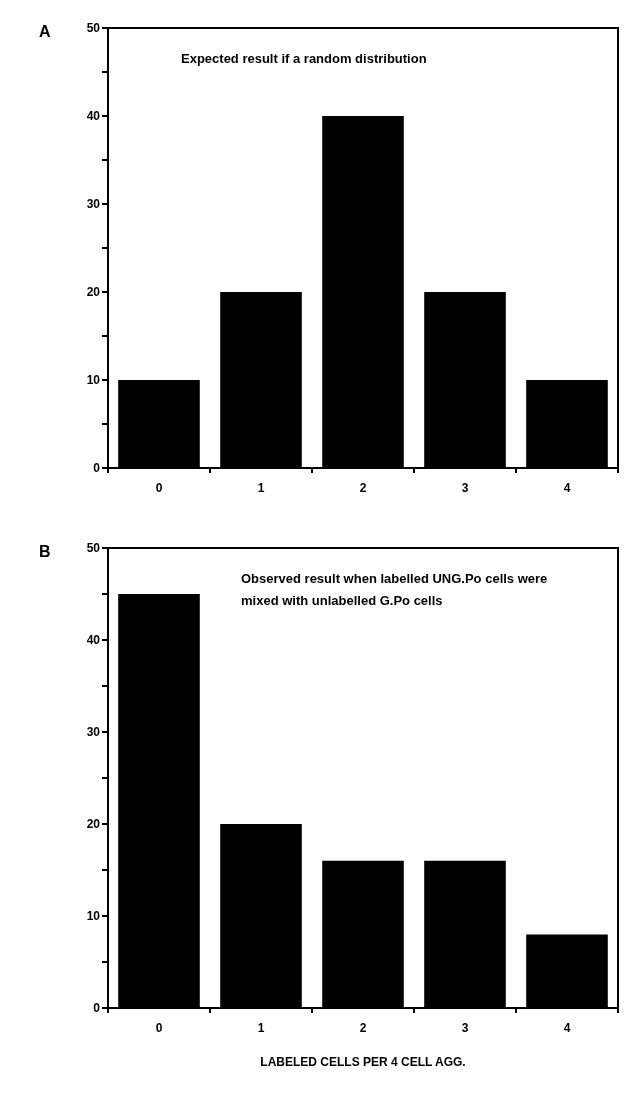 The image size is (634, 1108). I want to click on x-axis-title: LABELED CELLS PER 4 CELL AGG., so click(363, 1062).